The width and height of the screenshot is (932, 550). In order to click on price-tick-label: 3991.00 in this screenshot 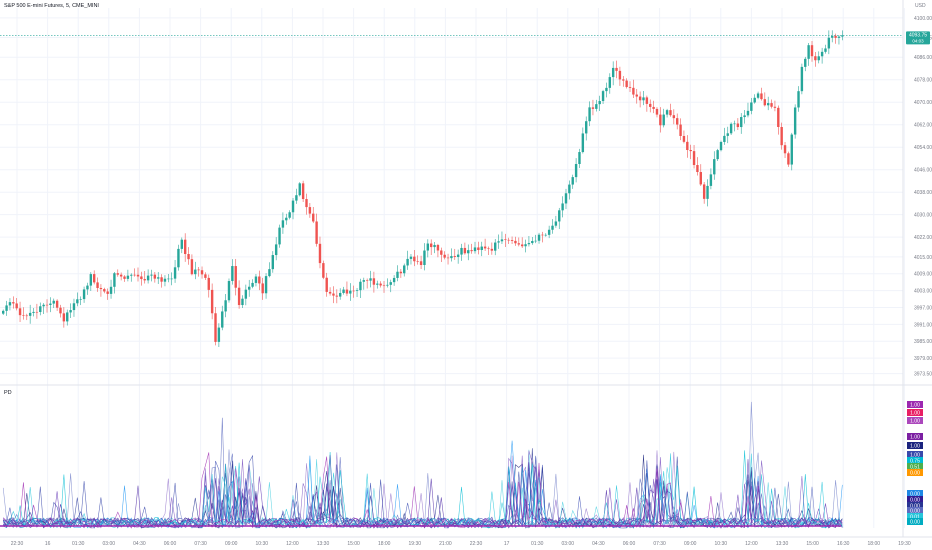, I will do `click(923, 325)`.